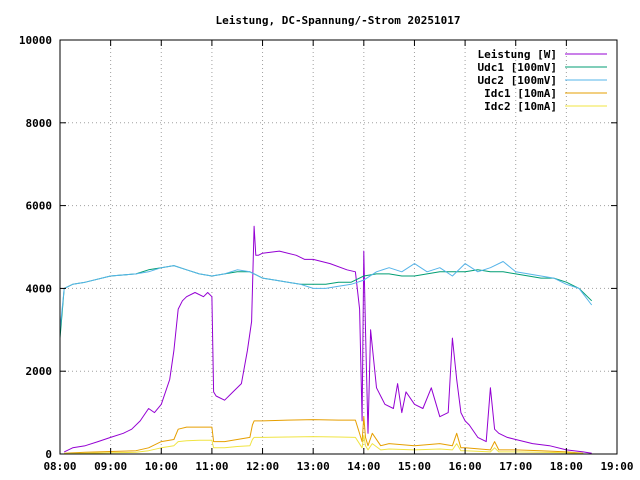 This screenshot has height=480, width=640. I want to click on x-tick-label: 10:00, so click(161, 466).